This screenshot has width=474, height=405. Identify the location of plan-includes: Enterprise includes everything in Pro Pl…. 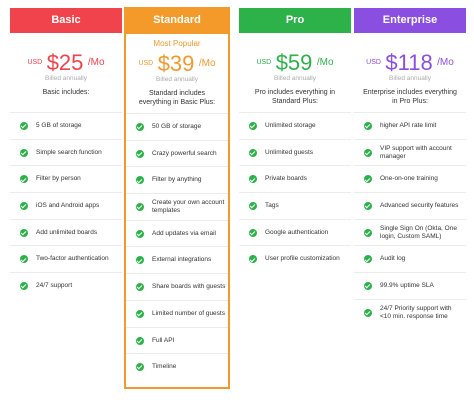
(410, 97).